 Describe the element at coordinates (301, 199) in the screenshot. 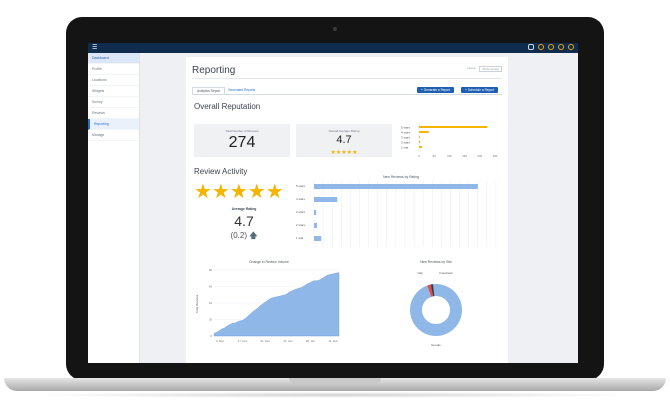

I see `new-rating-label-1: 4 stars` at that location.